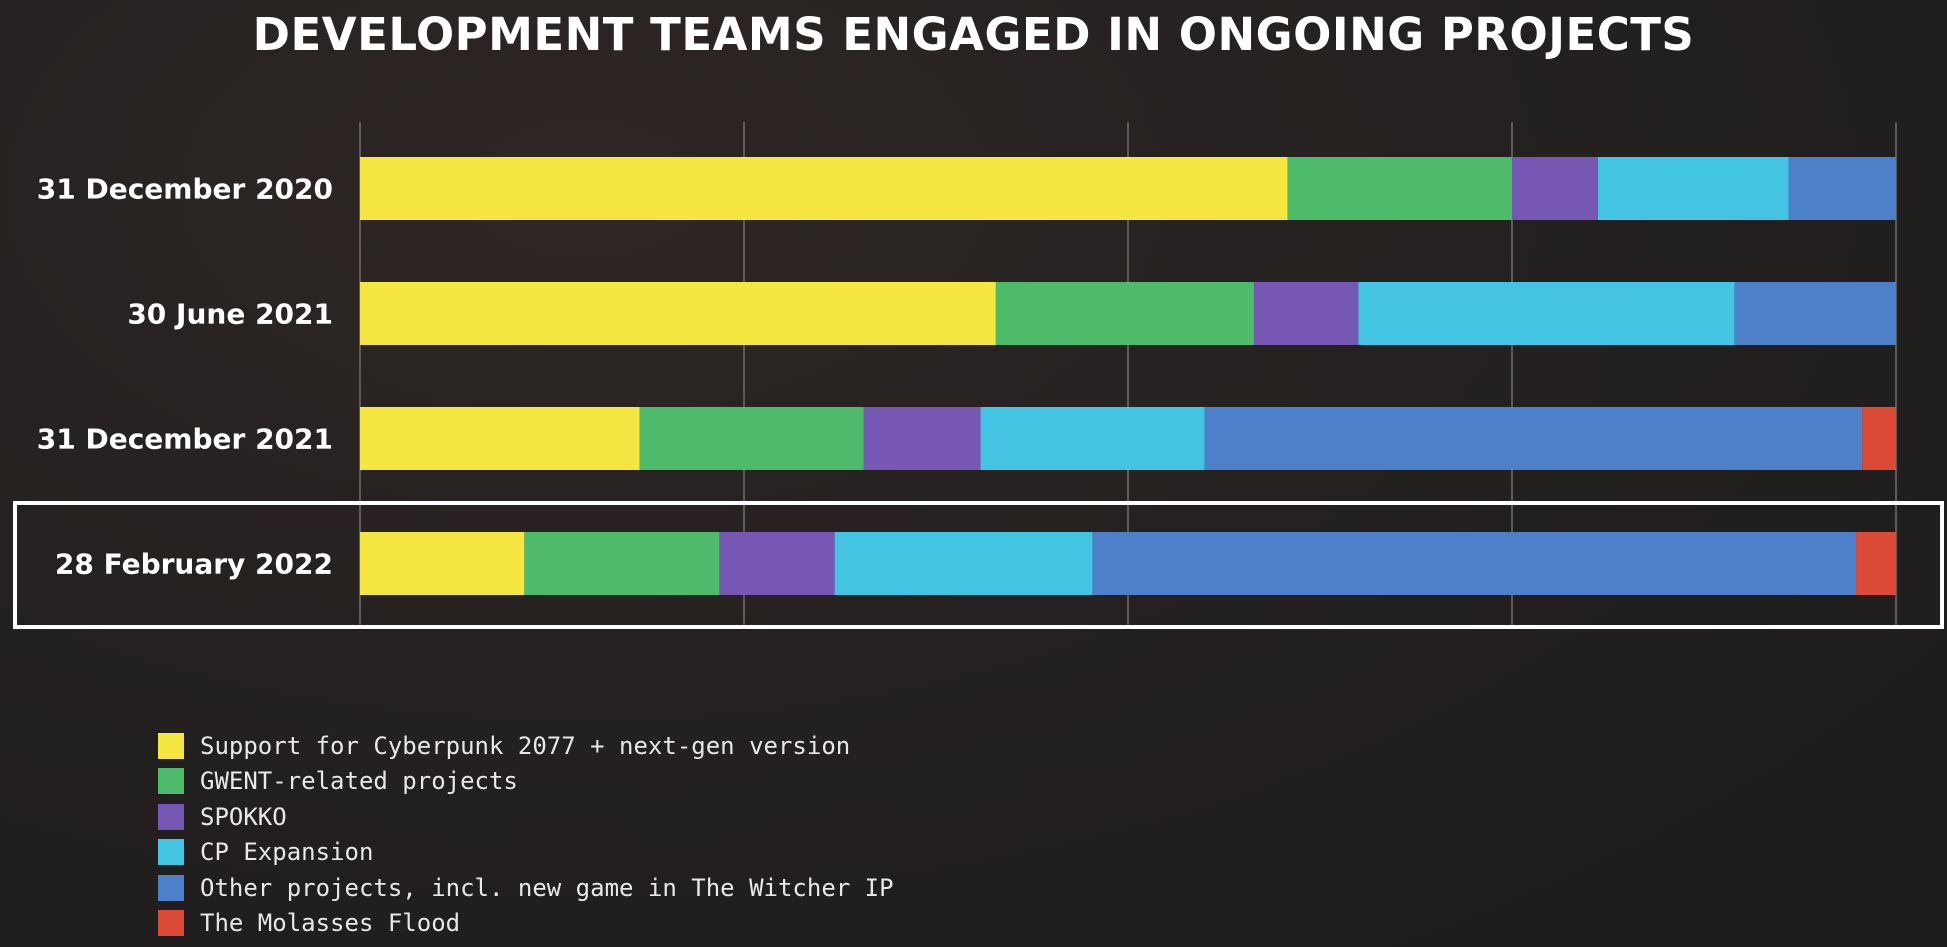  What do you see at coordinates (287, 852) in the screenshot?
I see `legend-label: CP Expansion` at bounding box center [287, 852].